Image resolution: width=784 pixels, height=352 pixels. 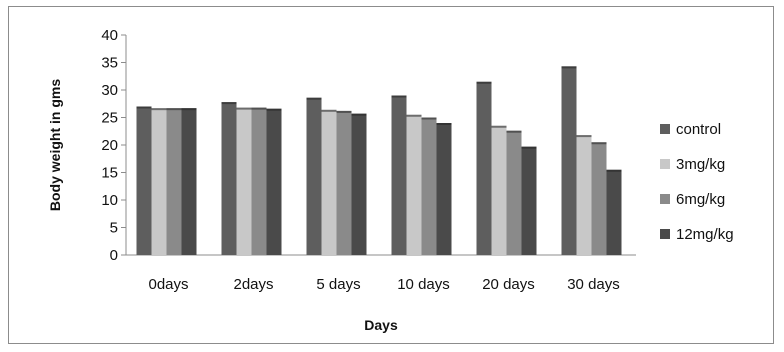 I want to click on y-tick-label: 40, so click(x=109, y=35).